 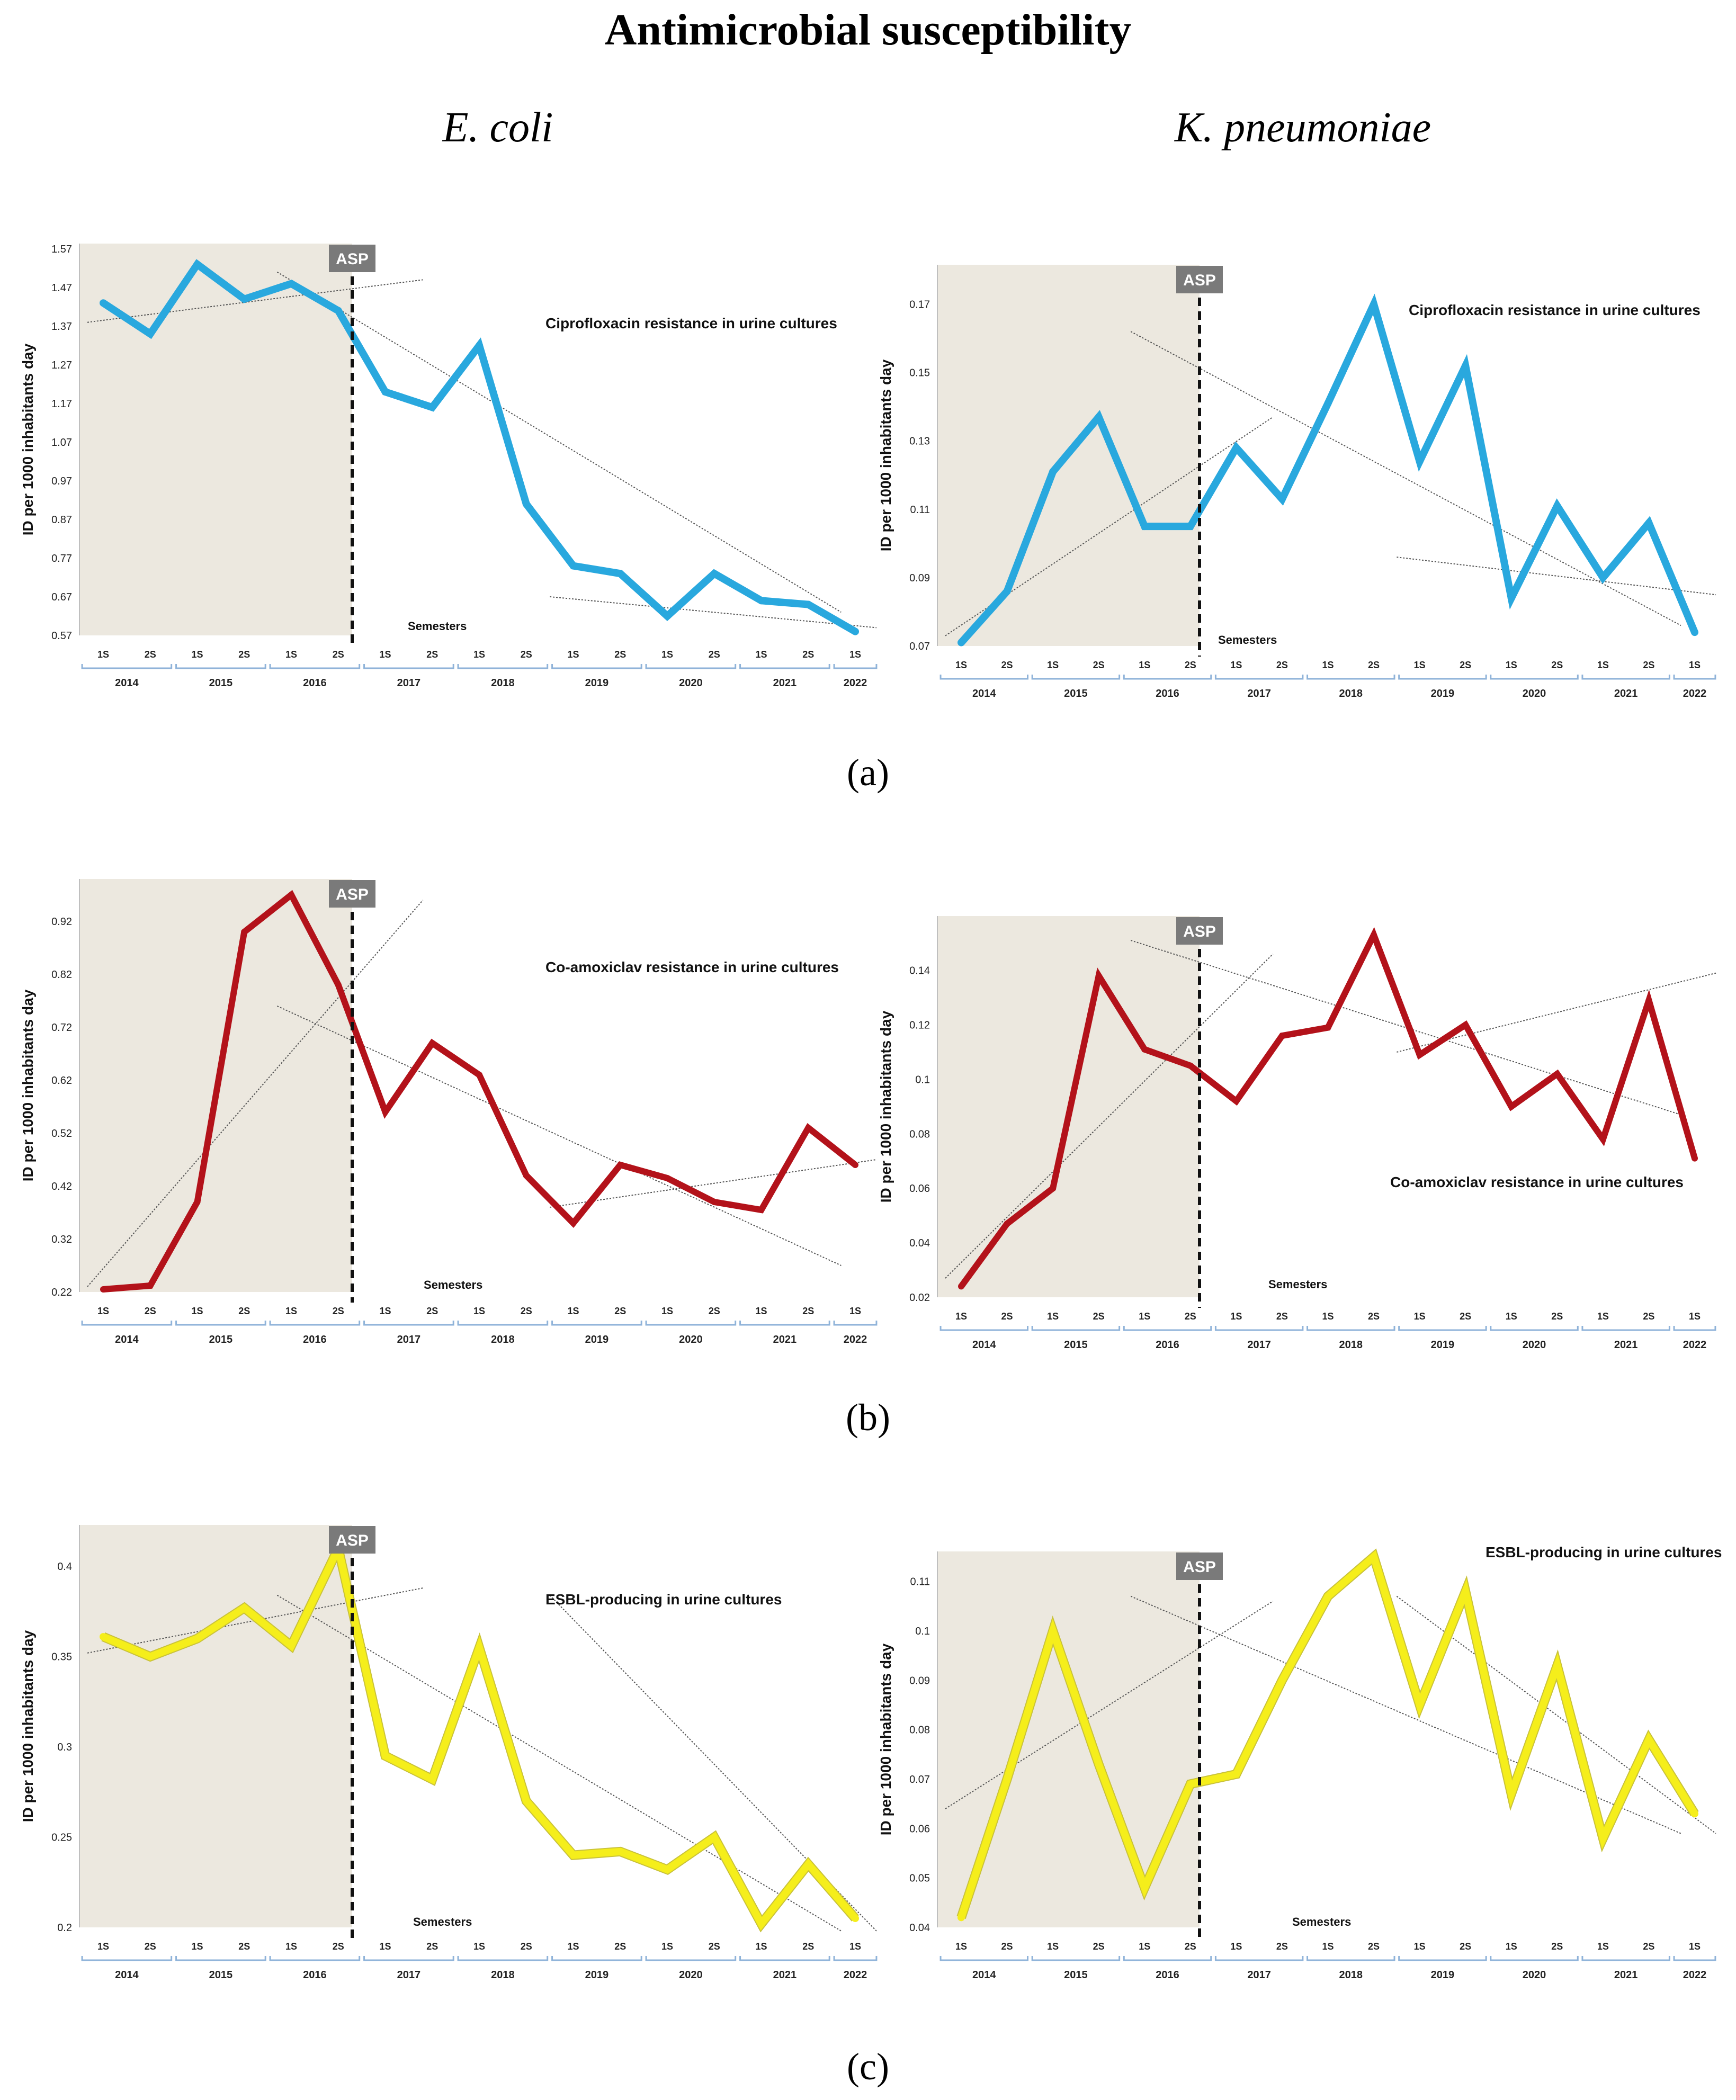 What do you see at coordinates (1168, 1975) in the screenshot?
I see `year-label: 2016` at bounding box center [1168, 1975].